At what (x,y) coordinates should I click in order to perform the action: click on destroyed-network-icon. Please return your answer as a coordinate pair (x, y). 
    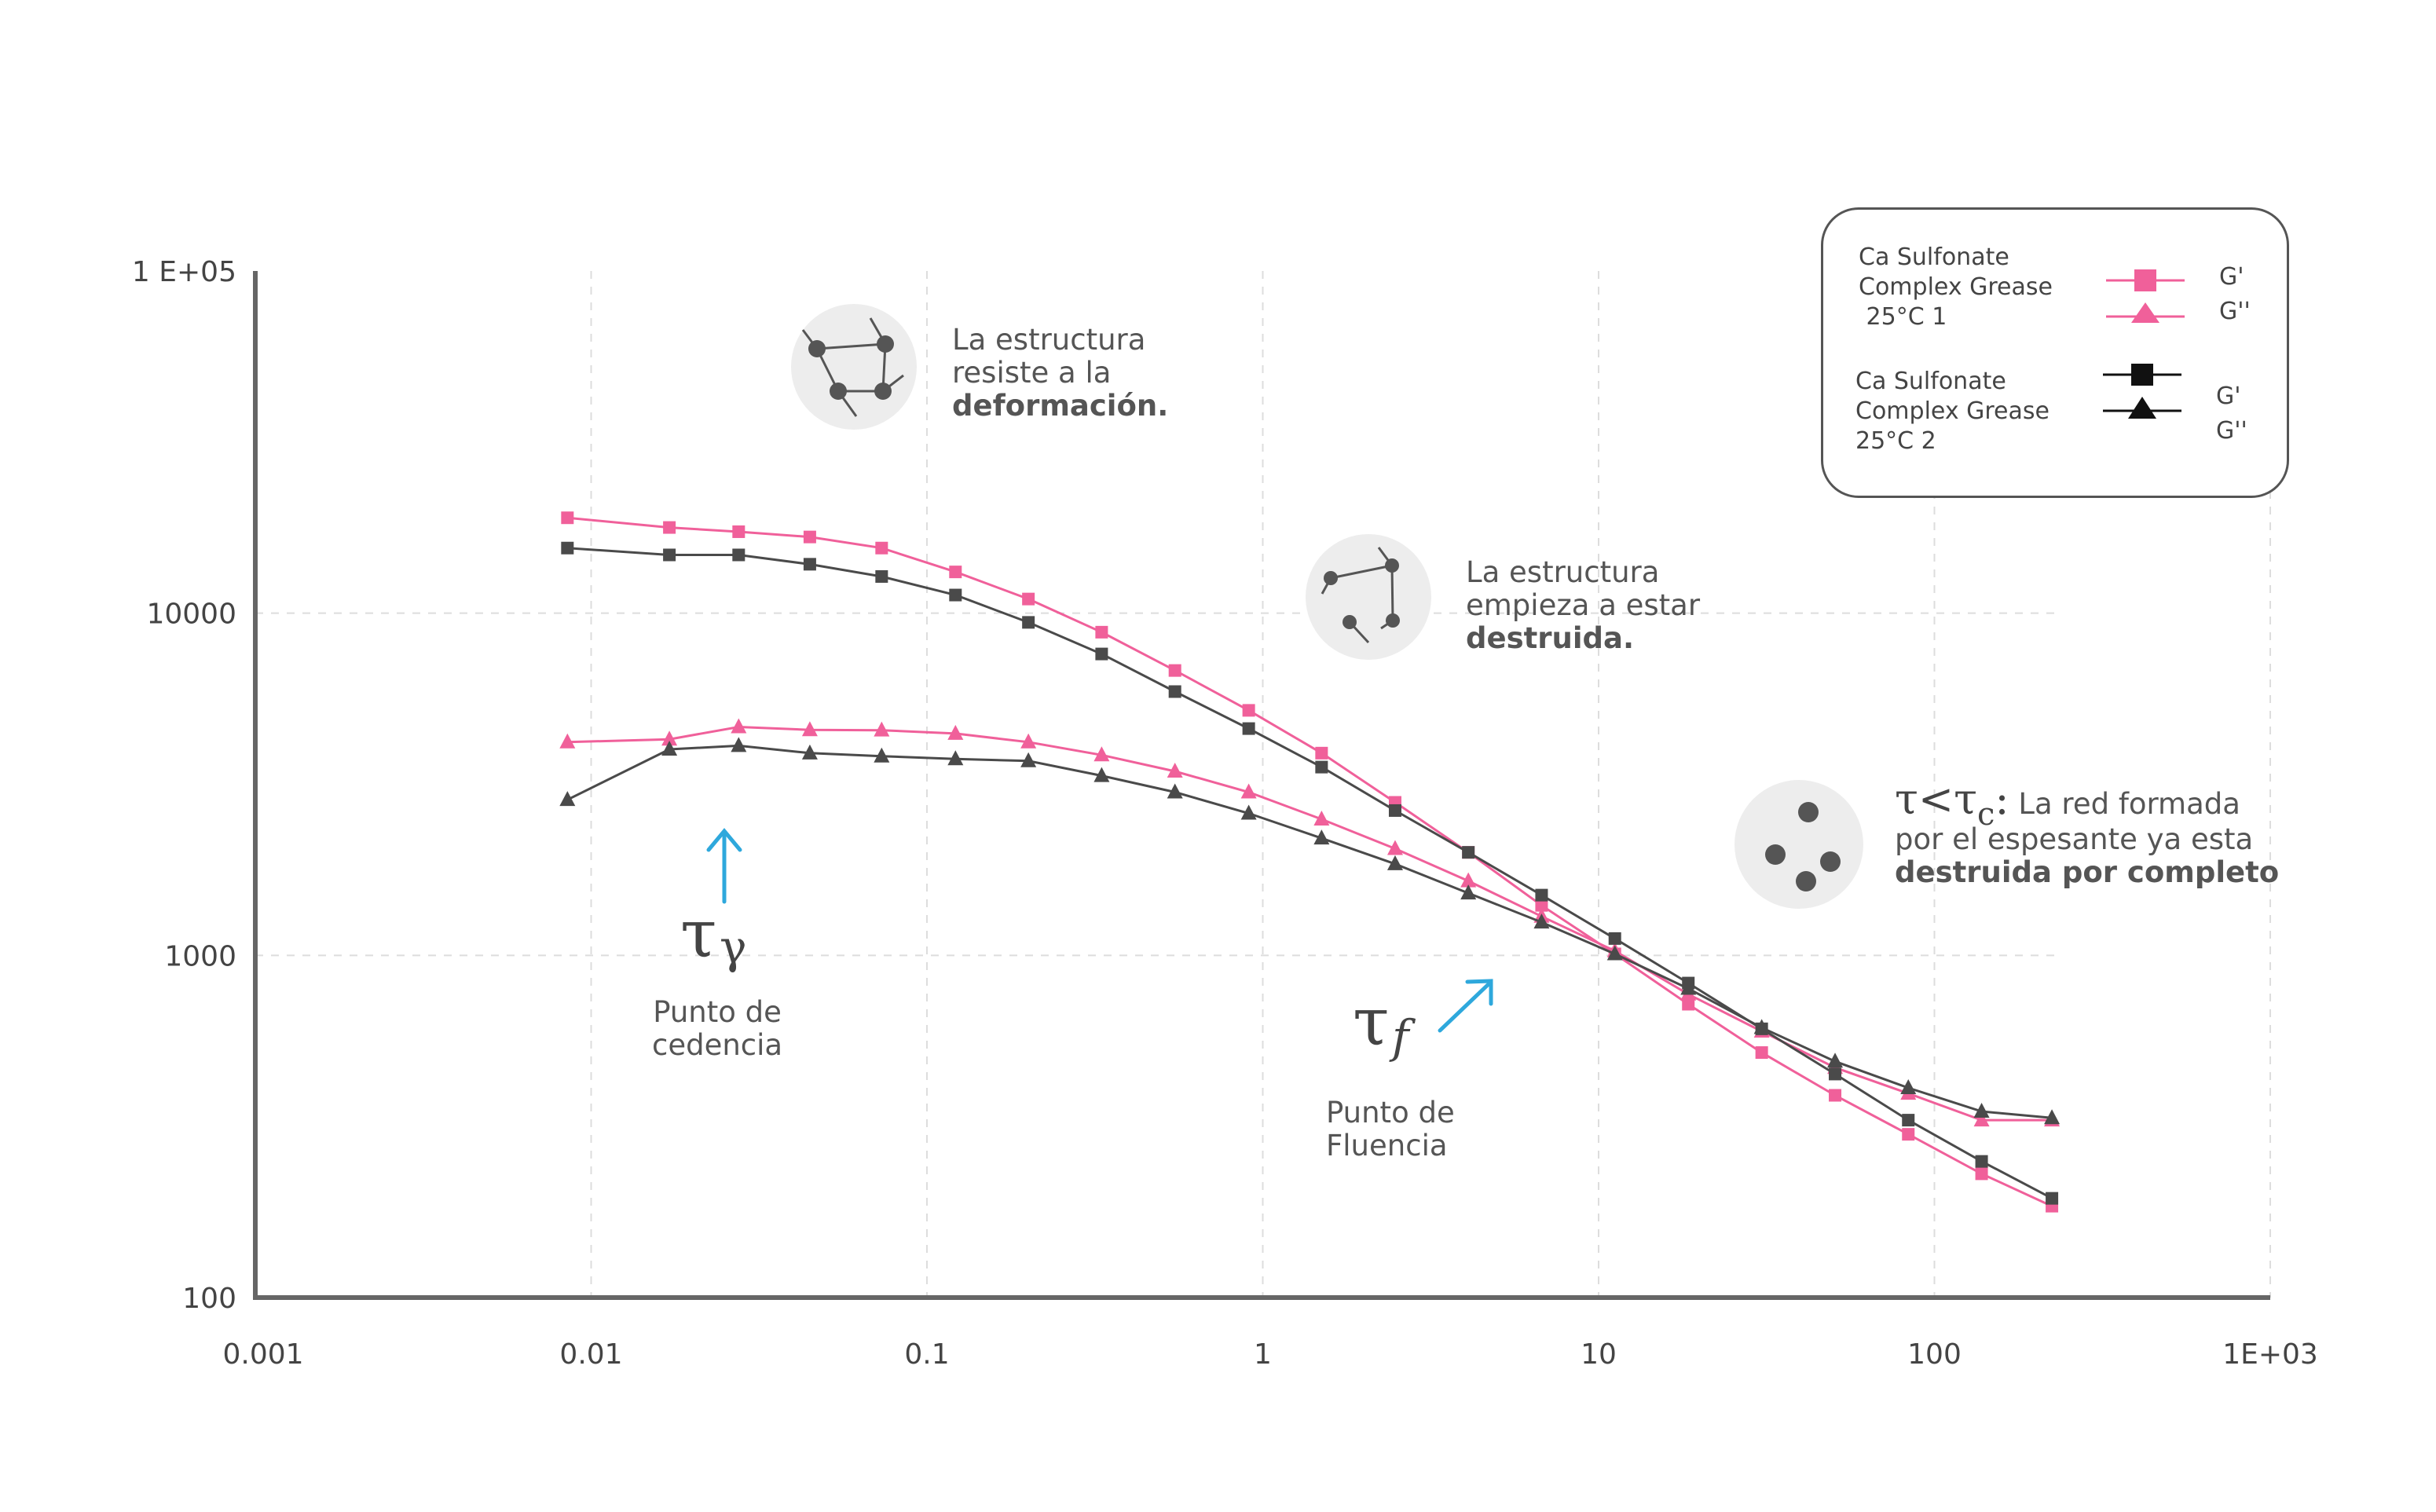
    Looking at the image, I should click on (1799, 844).